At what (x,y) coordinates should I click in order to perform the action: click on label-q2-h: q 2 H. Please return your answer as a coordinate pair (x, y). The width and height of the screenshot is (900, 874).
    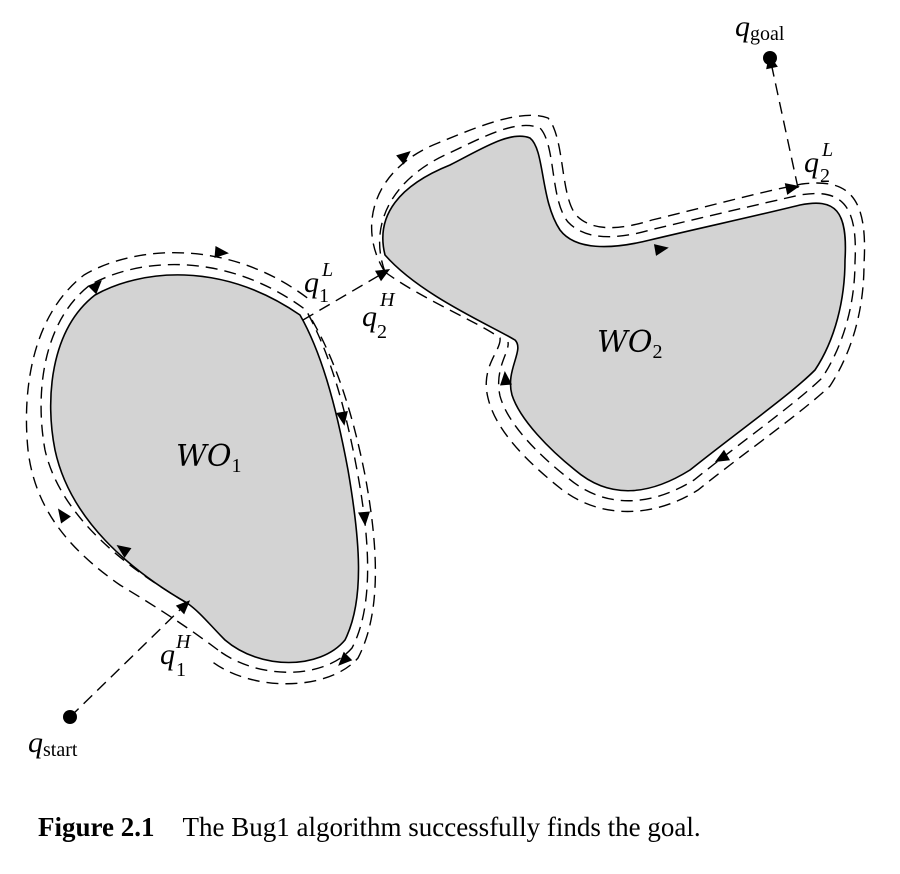
    Looking at the image, I should click on (379, 316).